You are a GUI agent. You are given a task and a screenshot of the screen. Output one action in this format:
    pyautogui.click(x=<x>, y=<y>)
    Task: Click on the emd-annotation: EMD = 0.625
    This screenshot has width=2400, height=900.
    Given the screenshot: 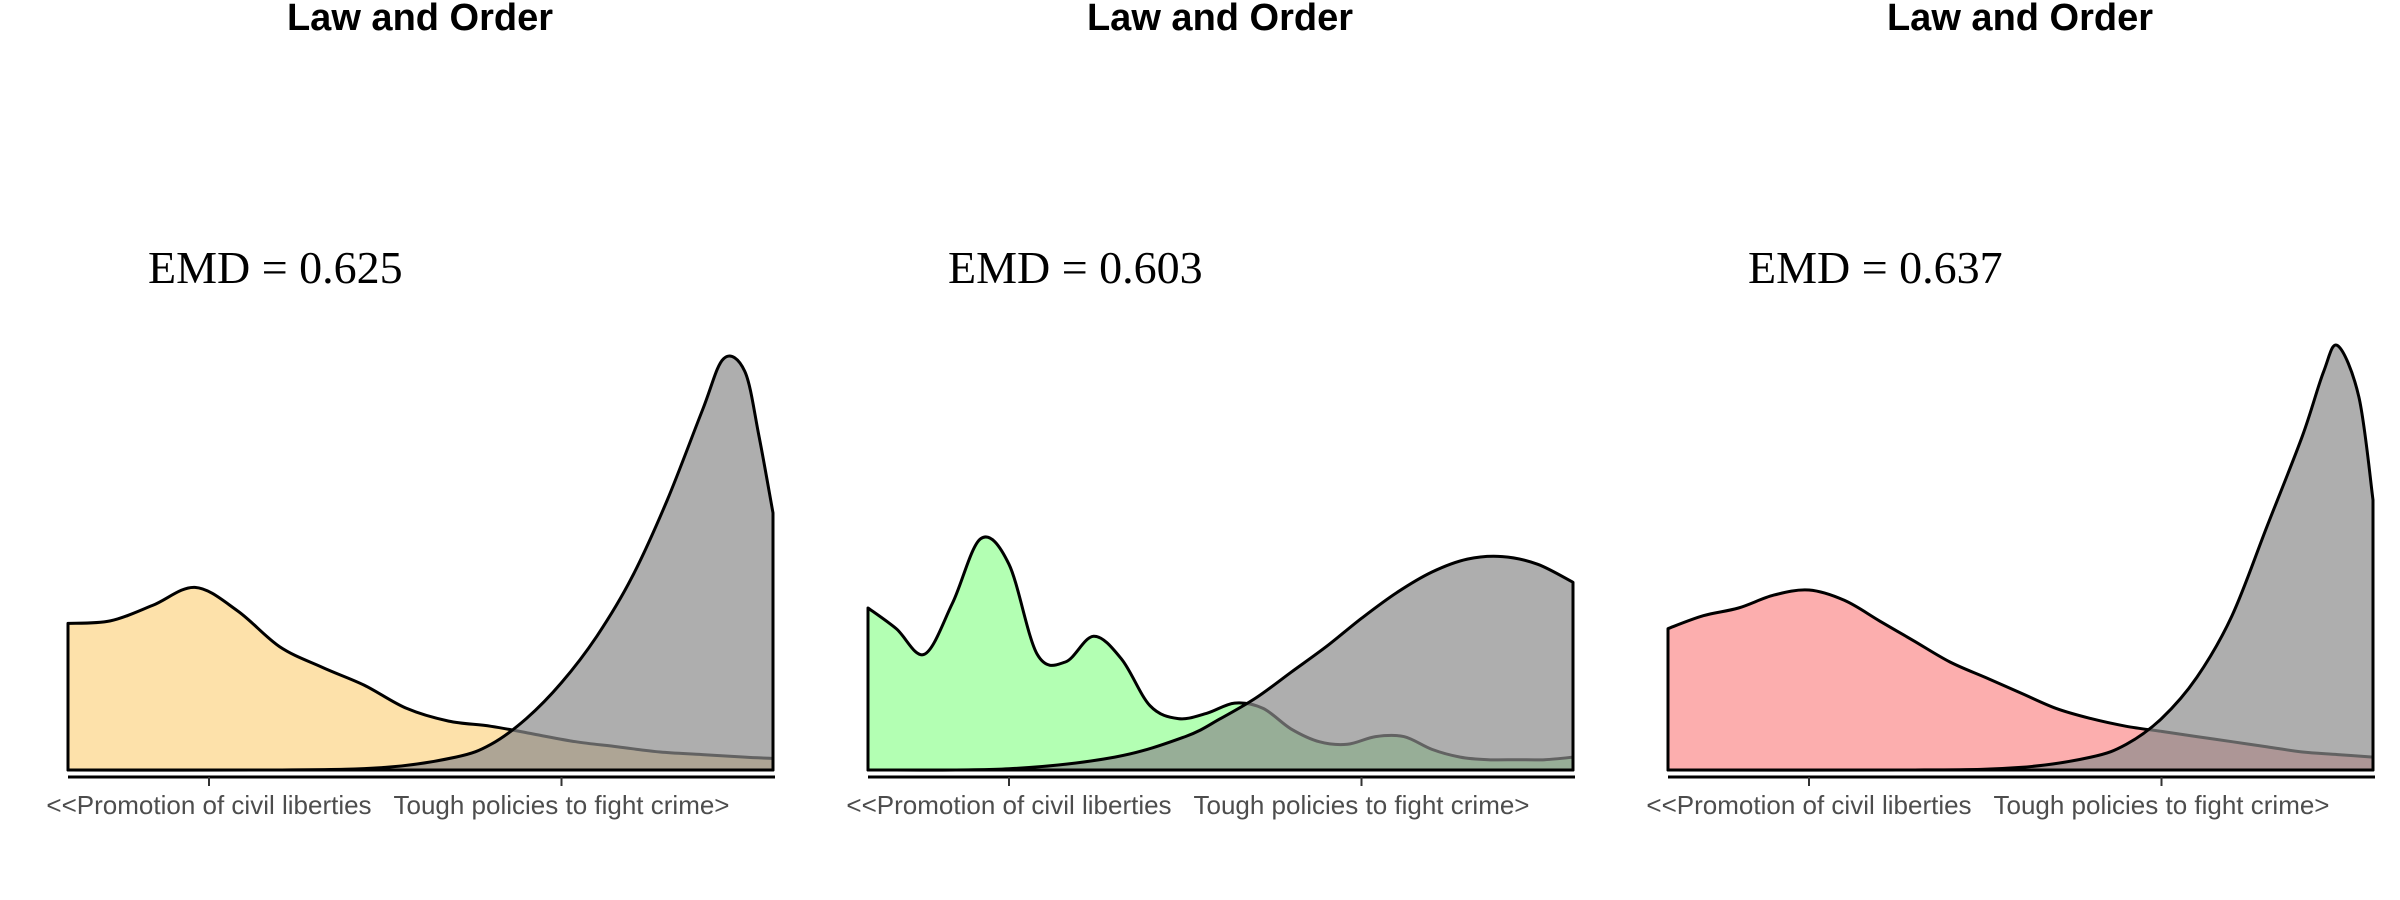 What is the action you would take?
    pyautogui.click(x=275, y=267)
    